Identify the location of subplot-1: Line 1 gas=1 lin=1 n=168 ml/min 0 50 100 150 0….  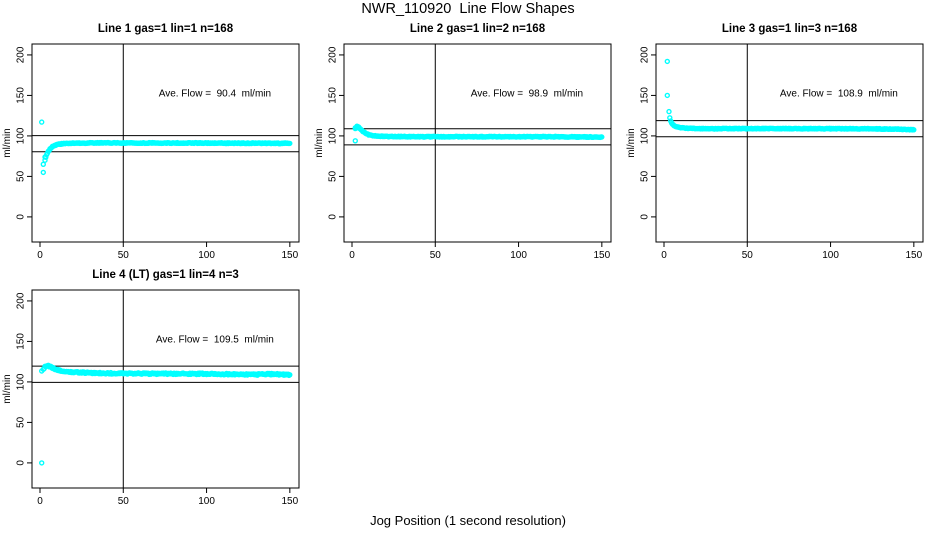
(151, 142).